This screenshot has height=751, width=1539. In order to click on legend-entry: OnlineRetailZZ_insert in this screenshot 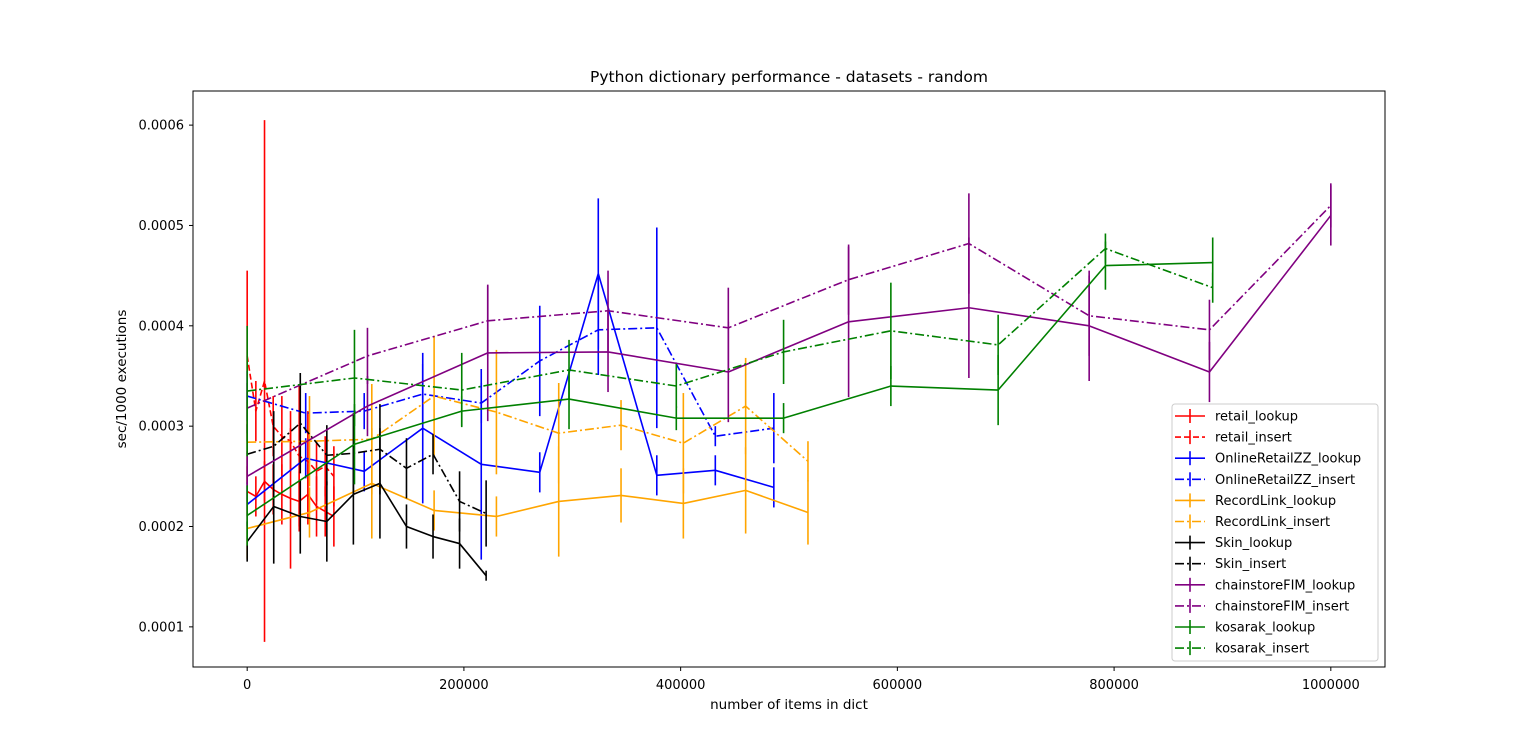, I will do `click(1265, 480)`.